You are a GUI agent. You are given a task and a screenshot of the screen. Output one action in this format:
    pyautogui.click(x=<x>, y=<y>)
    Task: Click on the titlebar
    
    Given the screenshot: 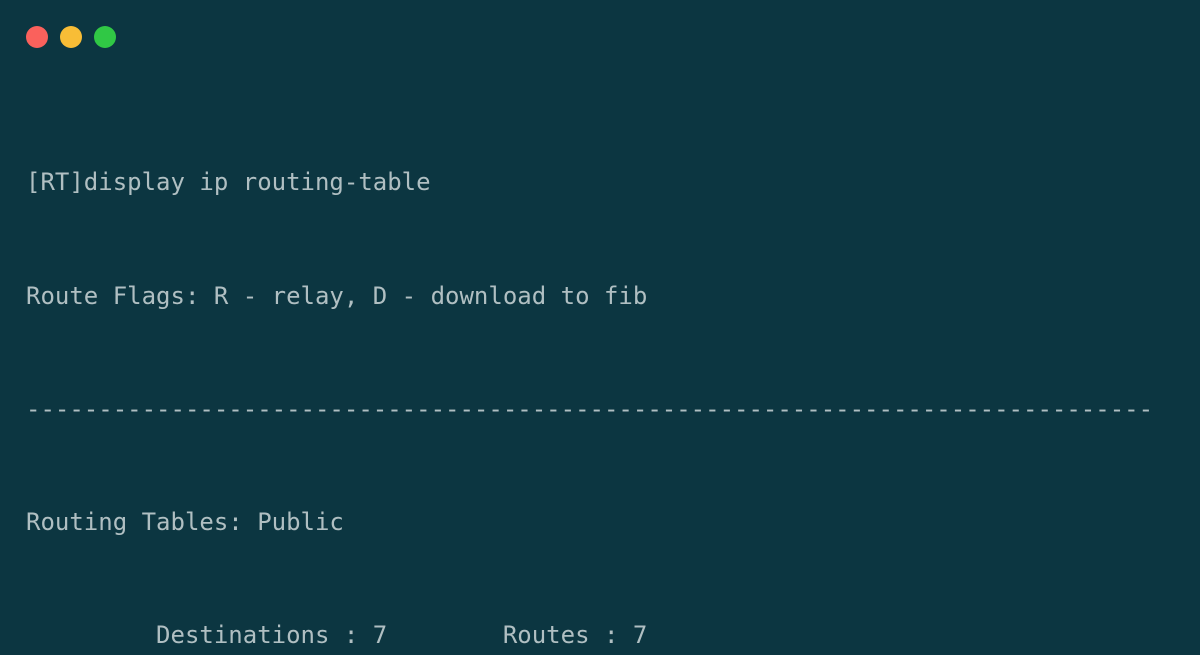 What is the action you would take?
    pyautogui.click(x=600, y=30)
    